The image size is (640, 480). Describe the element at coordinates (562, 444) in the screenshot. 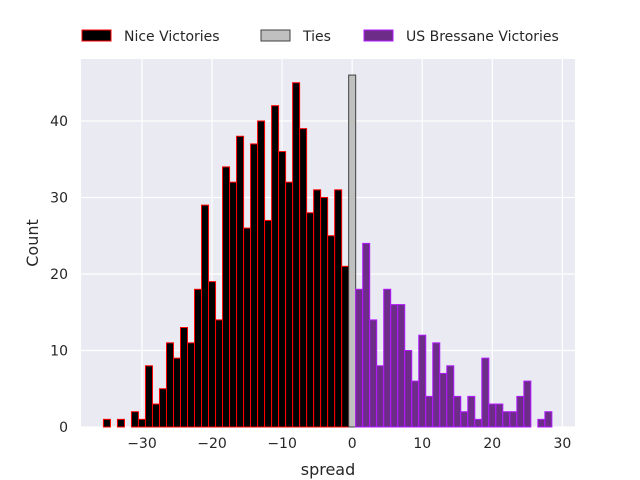

I see `x-tick-label: 30` at that location.